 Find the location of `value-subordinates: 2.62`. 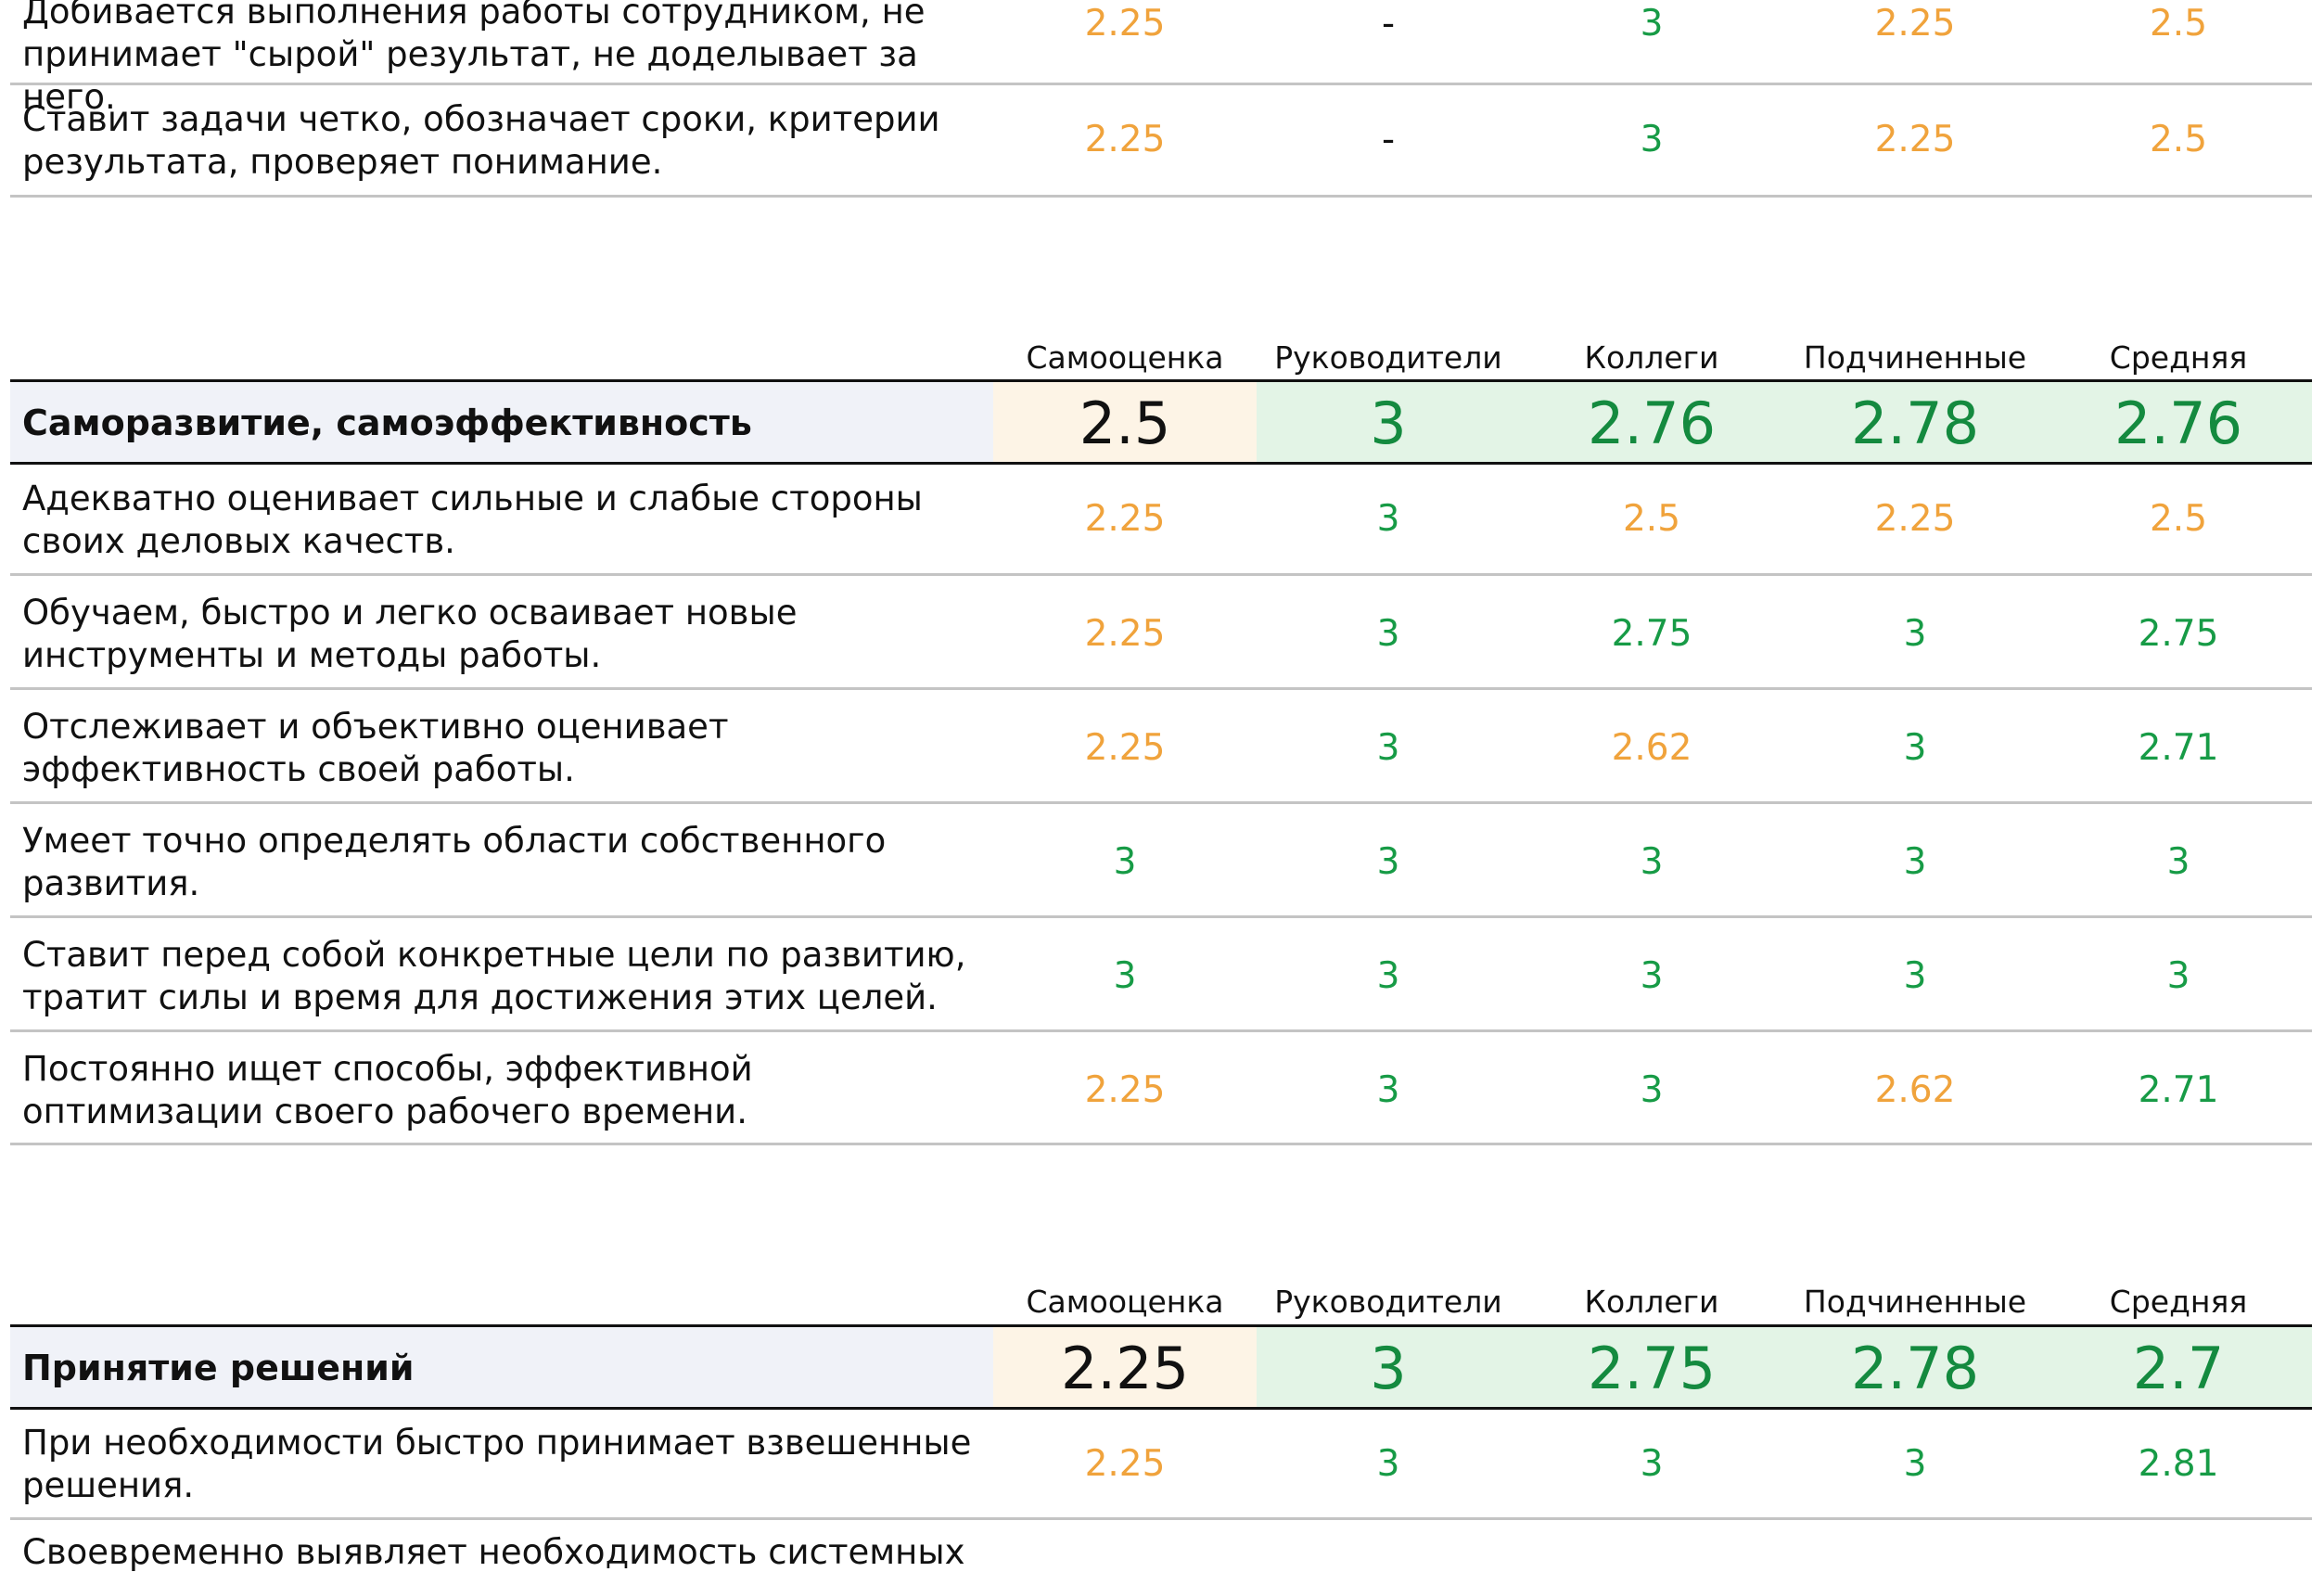

value-subordinates: 2.62 is located at coordinates (1915, 1090).